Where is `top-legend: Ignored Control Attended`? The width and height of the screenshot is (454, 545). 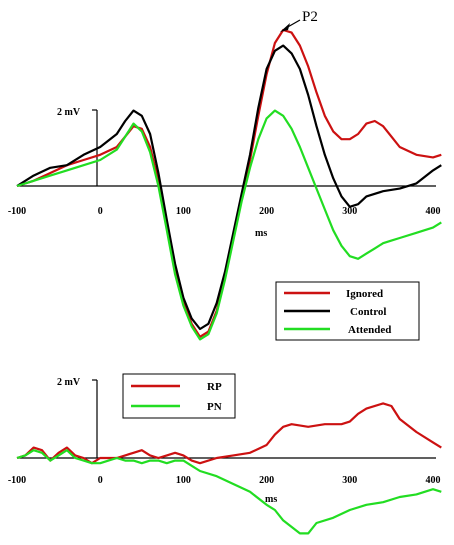
top-legend: Ignored Control Attended is located at coordinates (347, 311).